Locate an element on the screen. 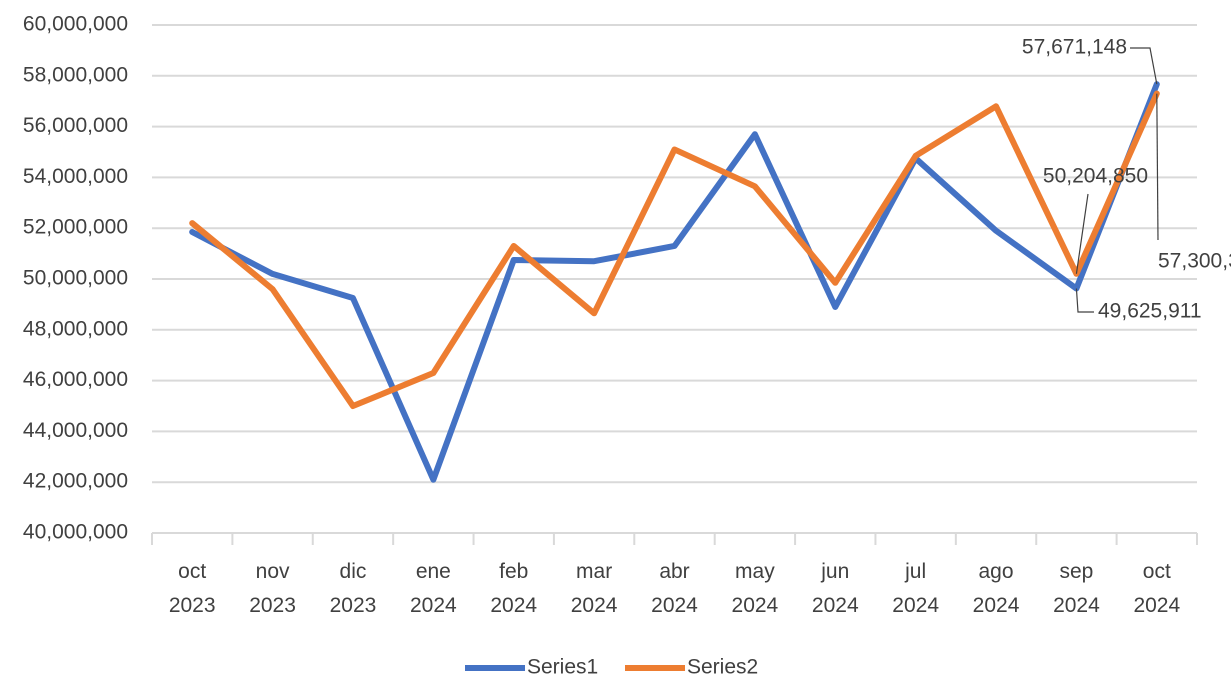 Image resolution: width=1231 pixels, height=680 pixels. y-tick-label: 40,000,000 is located at coordinates (75, 532).